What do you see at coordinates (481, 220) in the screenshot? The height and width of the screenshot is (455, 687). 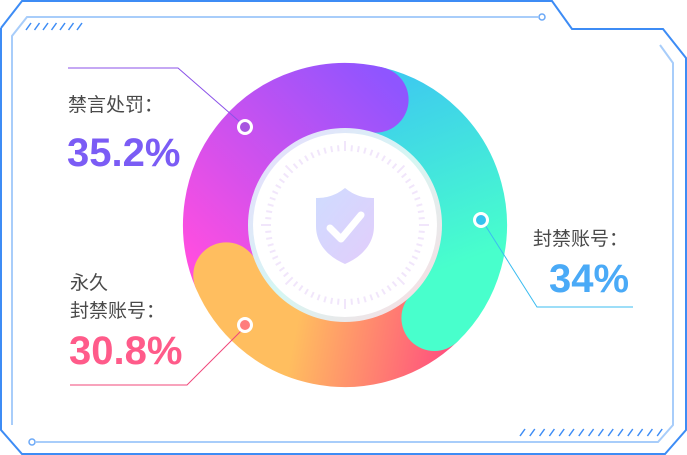 I see `marker-ban-account` at bounding box center [481, 220].